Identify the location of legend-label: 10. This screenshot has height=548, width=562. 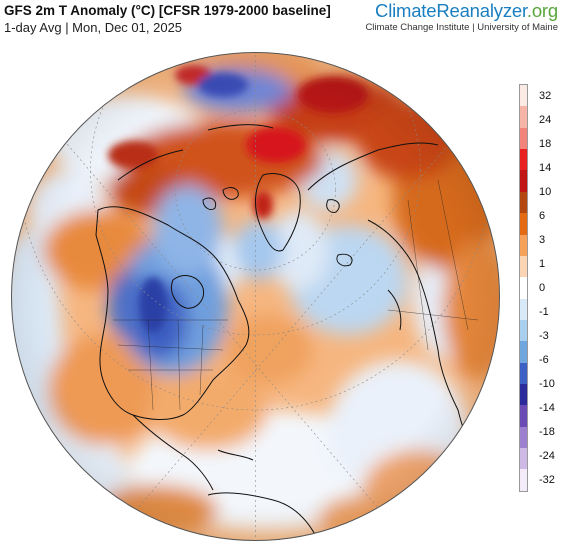
(545, 192).